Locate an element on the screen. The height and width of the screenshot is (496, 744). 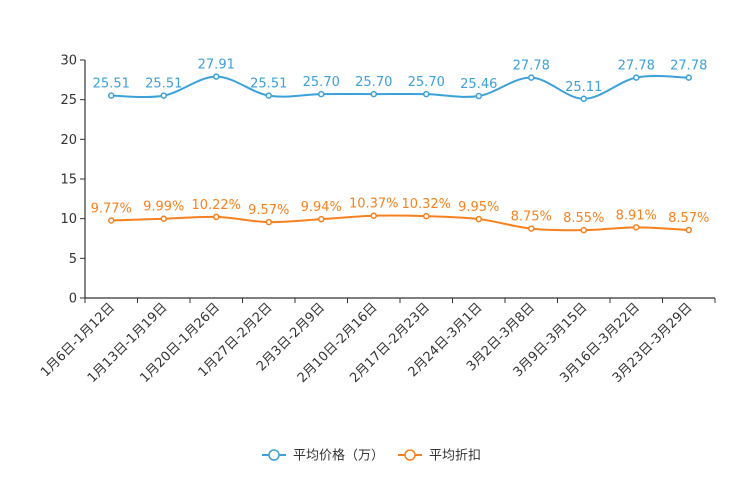
y-tick-label: 20 is located at coordinates (68, 140).